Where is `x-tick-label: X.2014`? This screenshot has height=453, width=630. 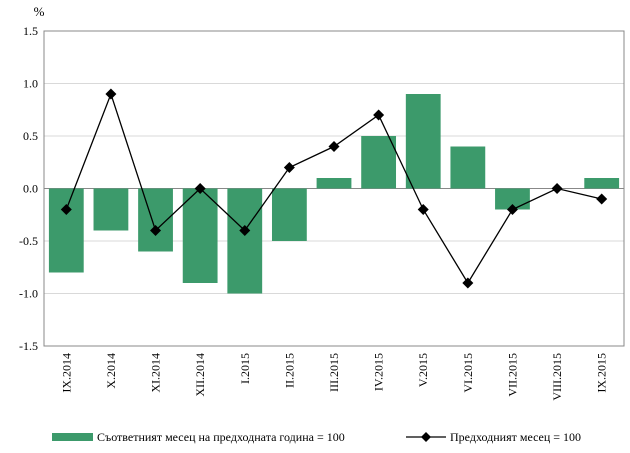 x-tick-label: X.2014 is located at coordinates (111, 371).